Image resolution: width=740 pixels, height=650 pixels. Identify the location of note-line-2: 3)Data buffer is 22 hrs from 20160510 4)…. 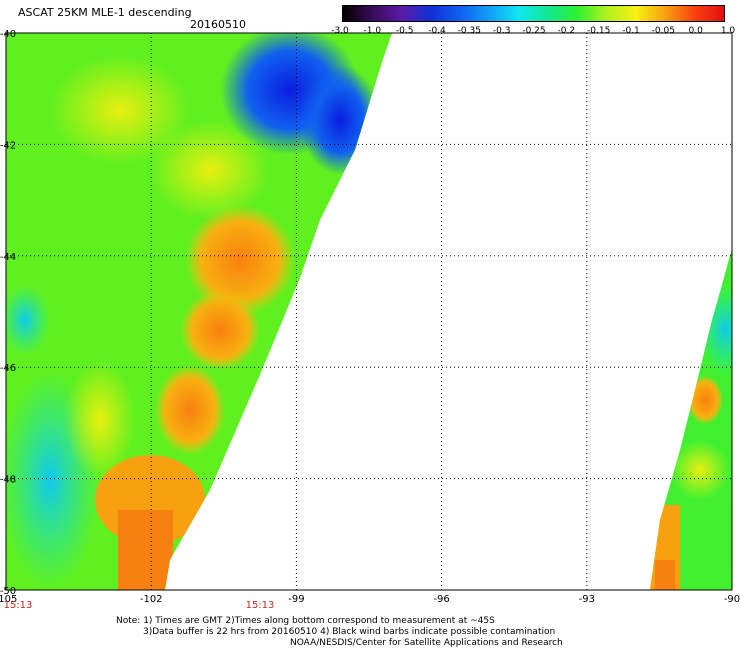
(349, 632).